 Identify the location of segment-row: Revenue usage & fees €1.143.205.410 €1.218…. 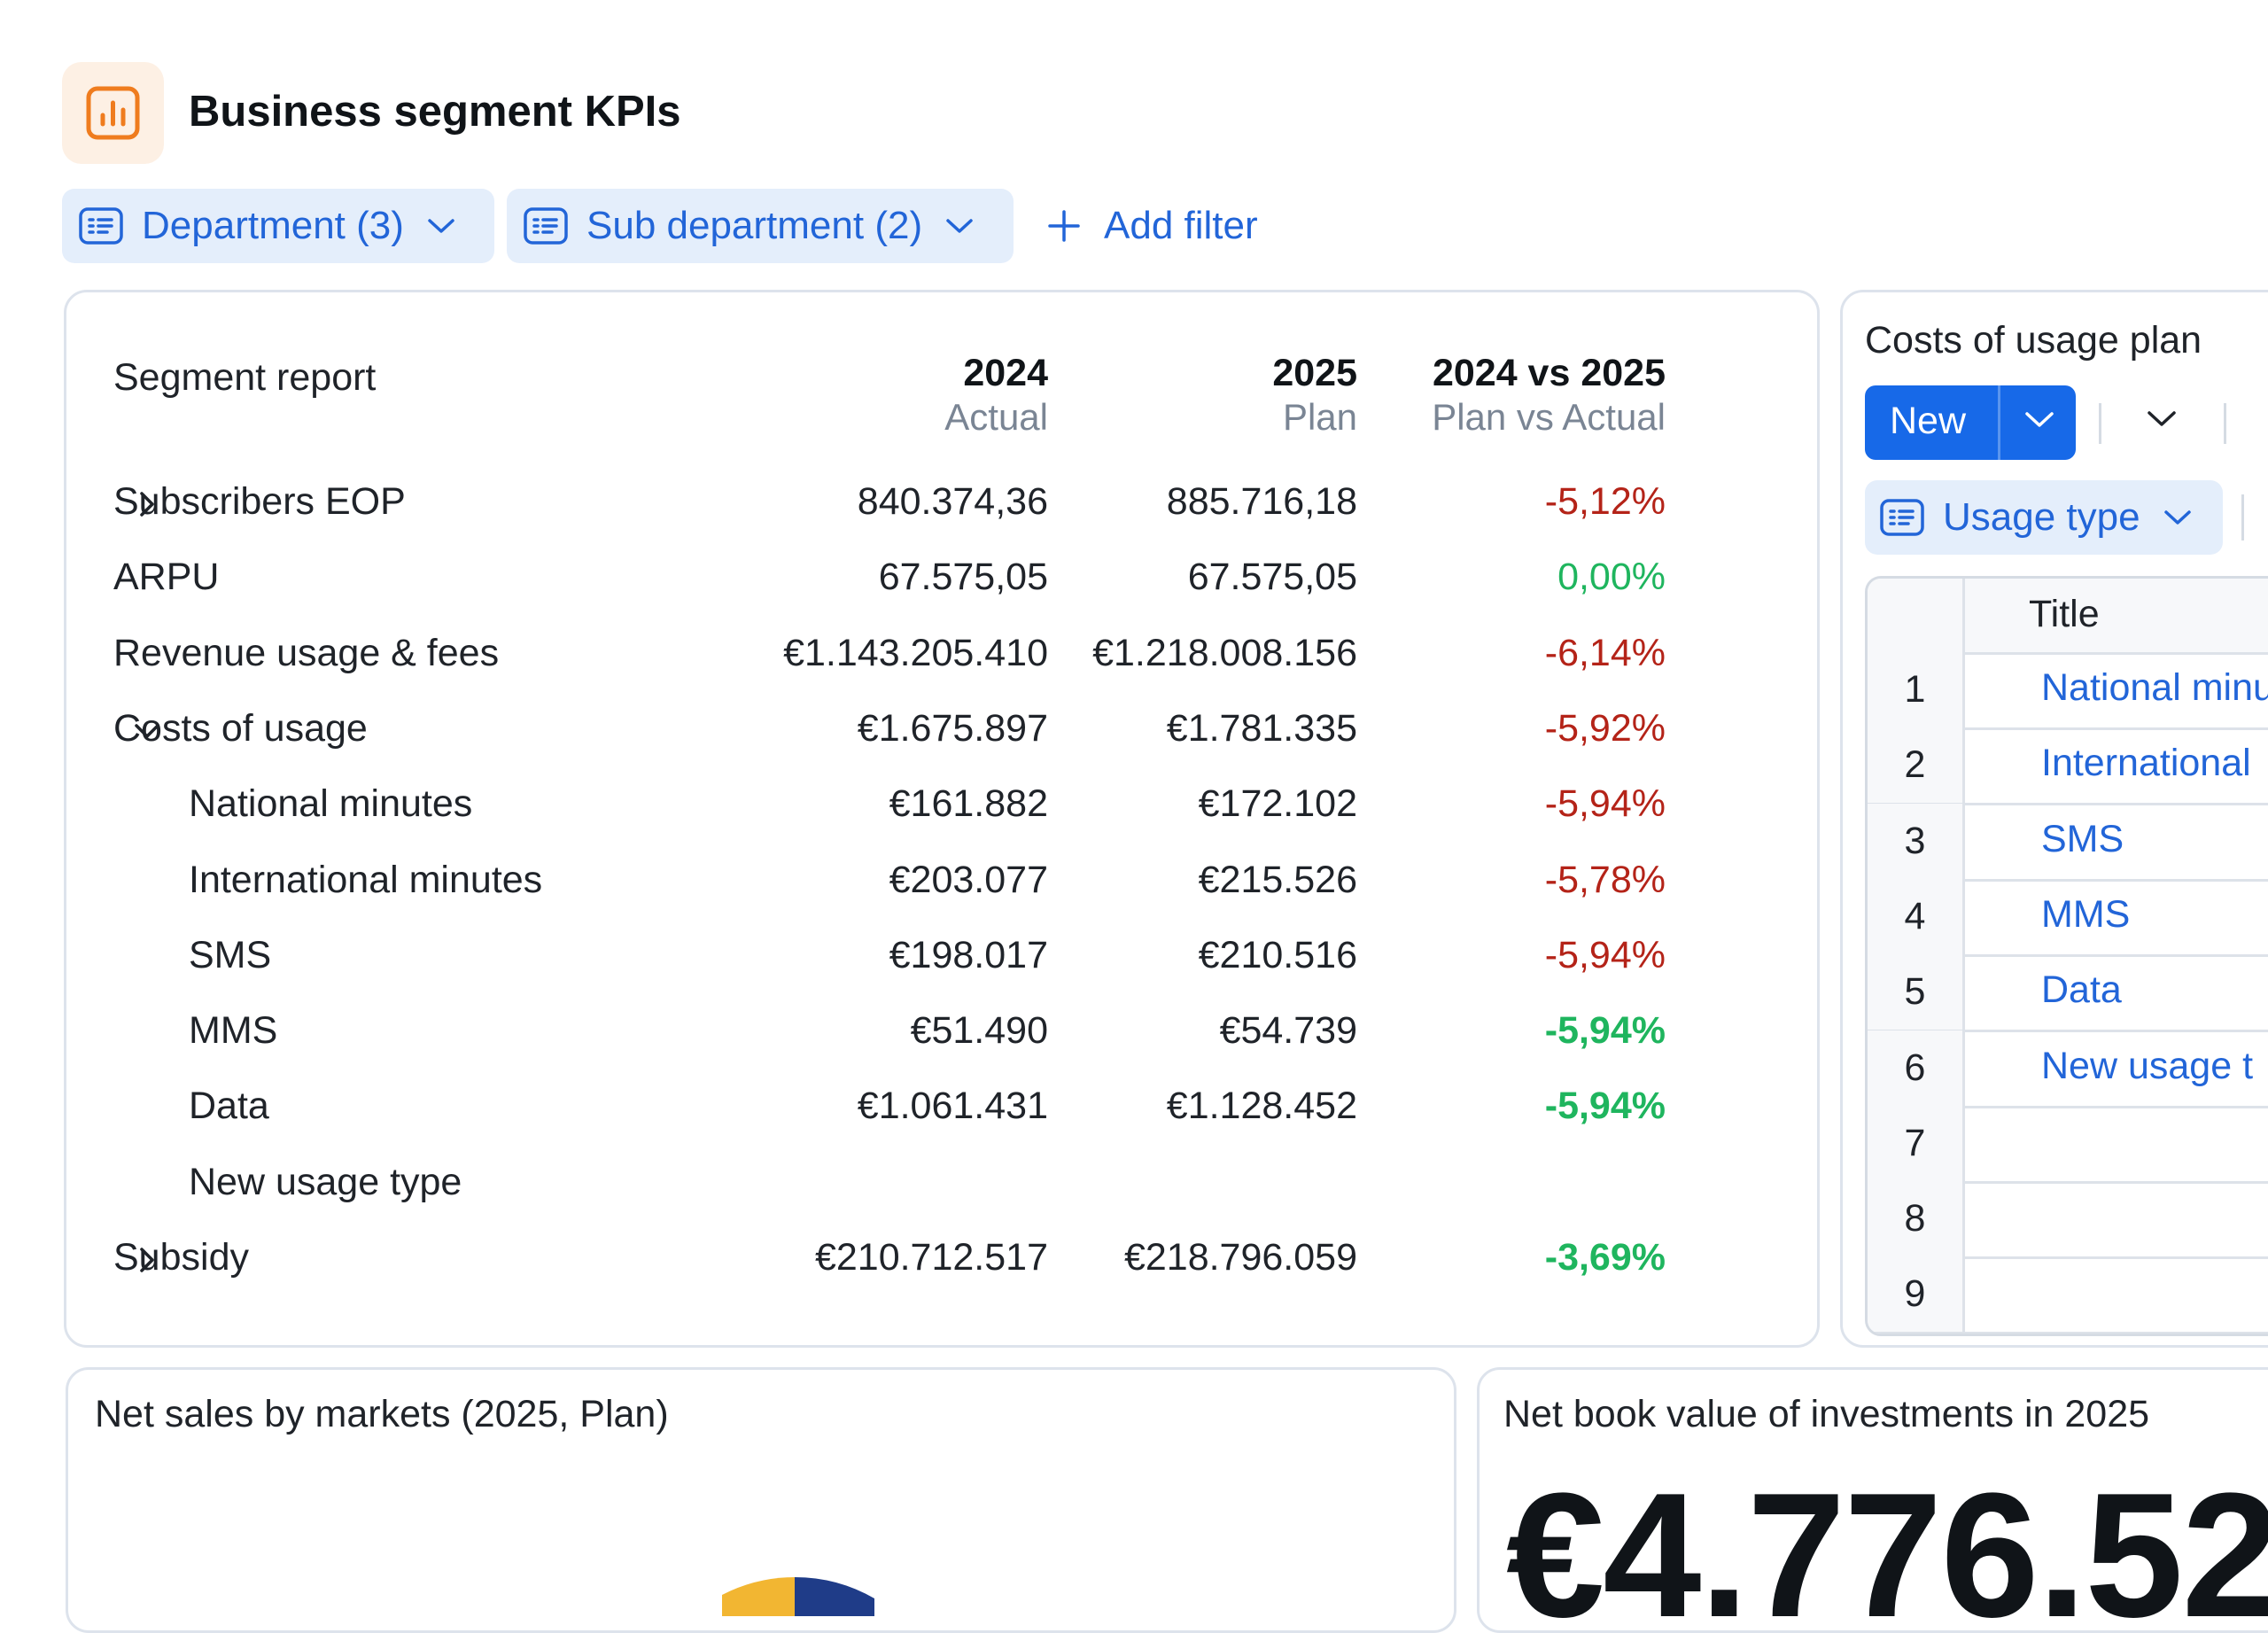
(908, 656).